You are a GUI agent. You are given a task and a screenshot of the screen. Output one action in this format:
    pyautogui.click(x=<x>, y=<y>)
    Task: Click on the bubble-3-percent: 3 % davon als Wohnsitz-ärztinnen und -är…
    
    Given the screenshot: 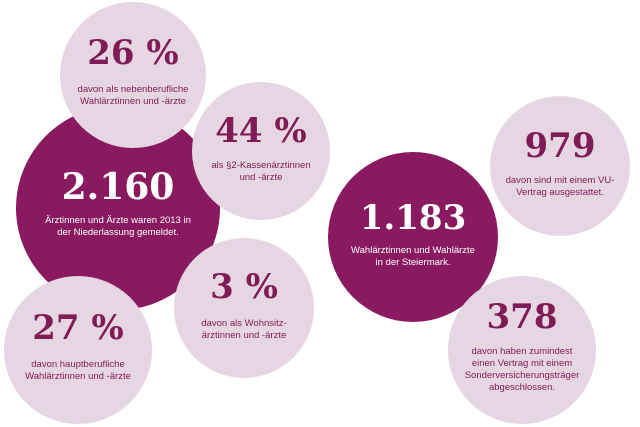 What is the action you would take?
    pyautogui.click(x=244, y=308)
    